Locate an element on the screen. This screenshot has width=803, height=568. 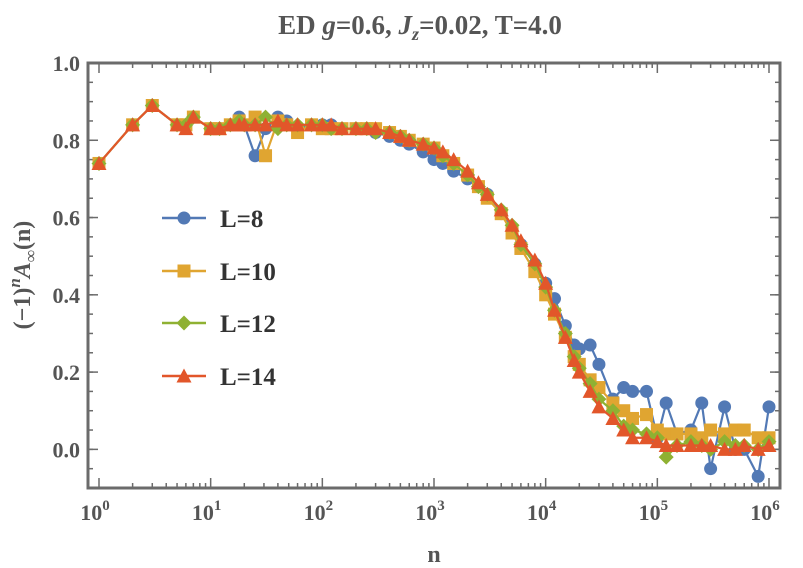
x-tick-label: 10³ is located at coordinates (430, 511).